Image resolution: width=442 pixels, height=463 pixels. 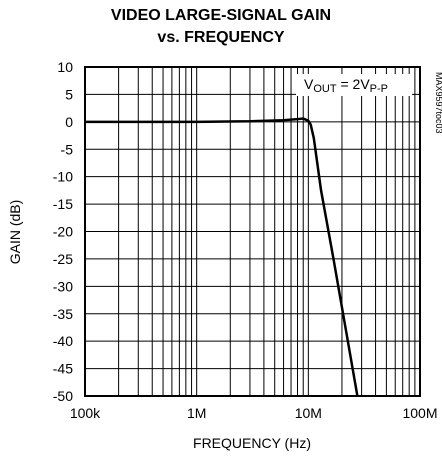 I want to click on annotation-part: = 2V, so click(x=354, y=84).